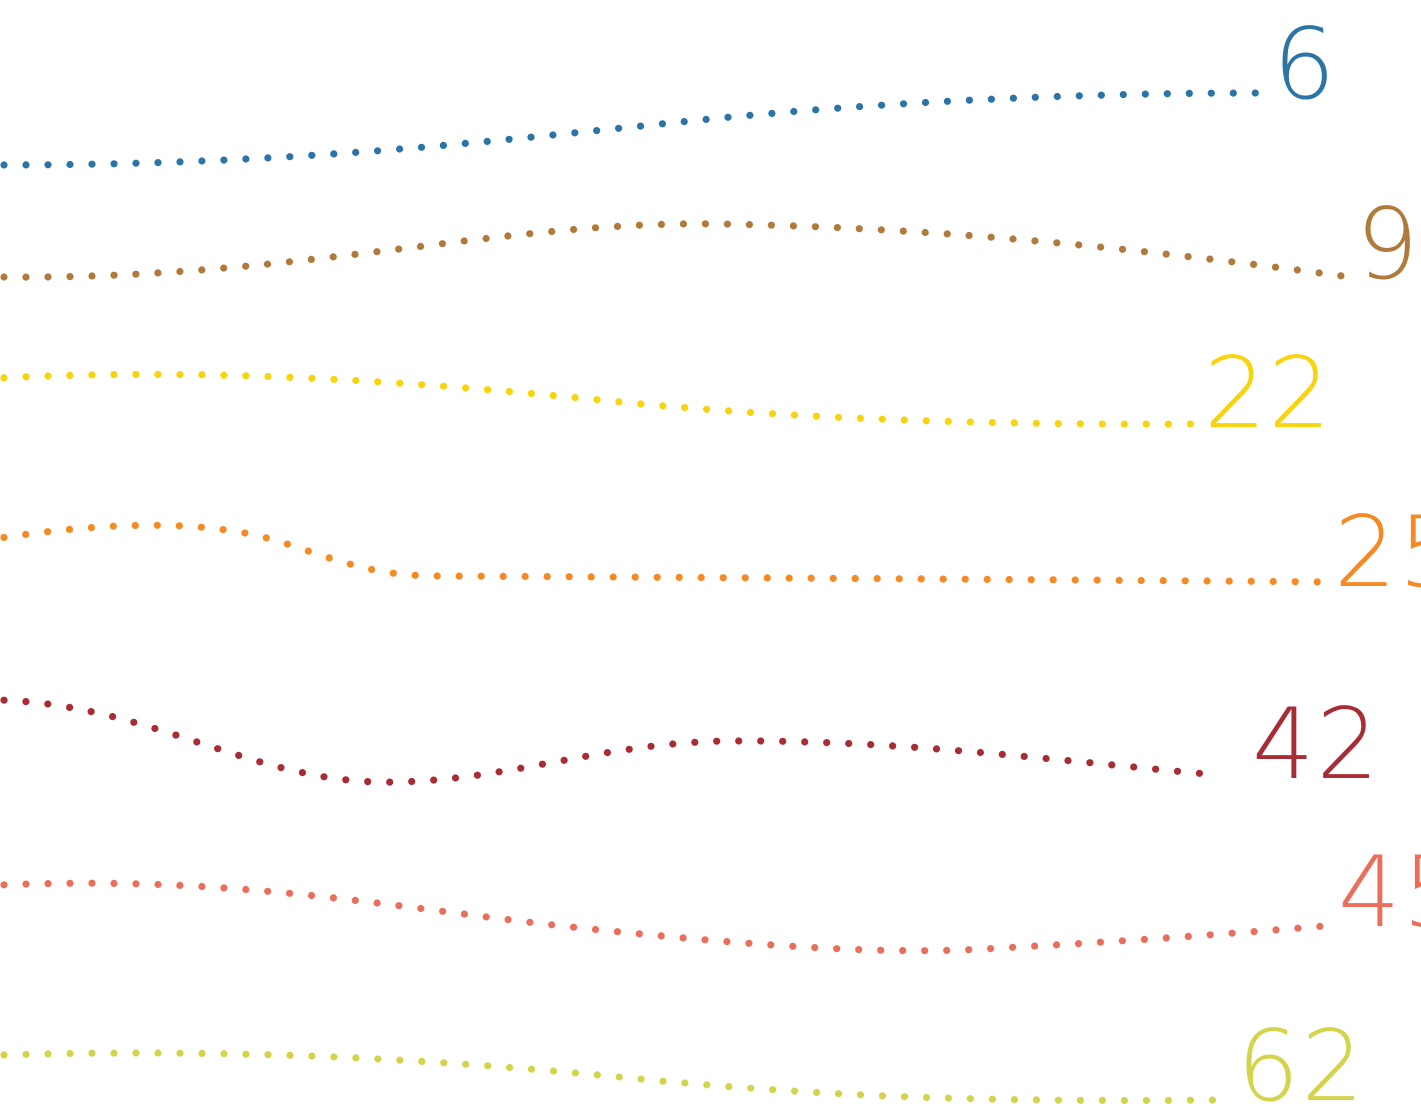  Describe the element at coordinates (709, 245) in the screenshot. I see `dotted-line-9: 9` at that location.